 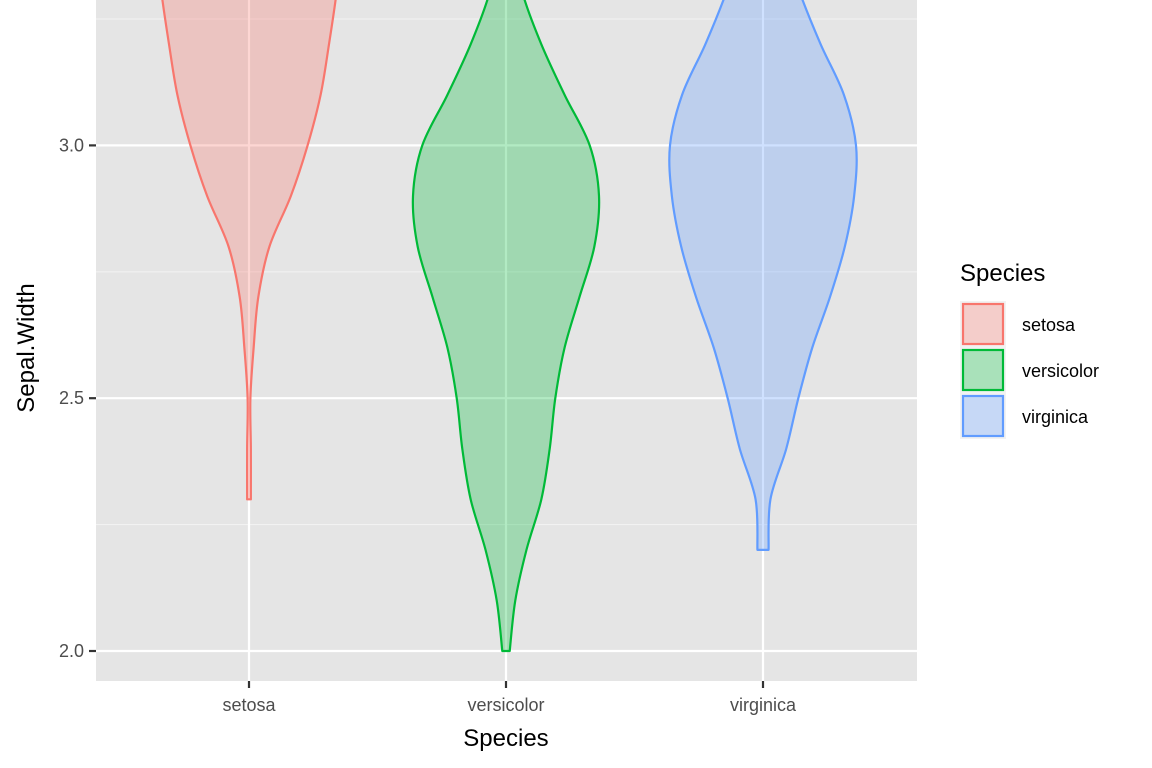 I want to click on y-tick-label: 2.0, so click(x=71, y=651).